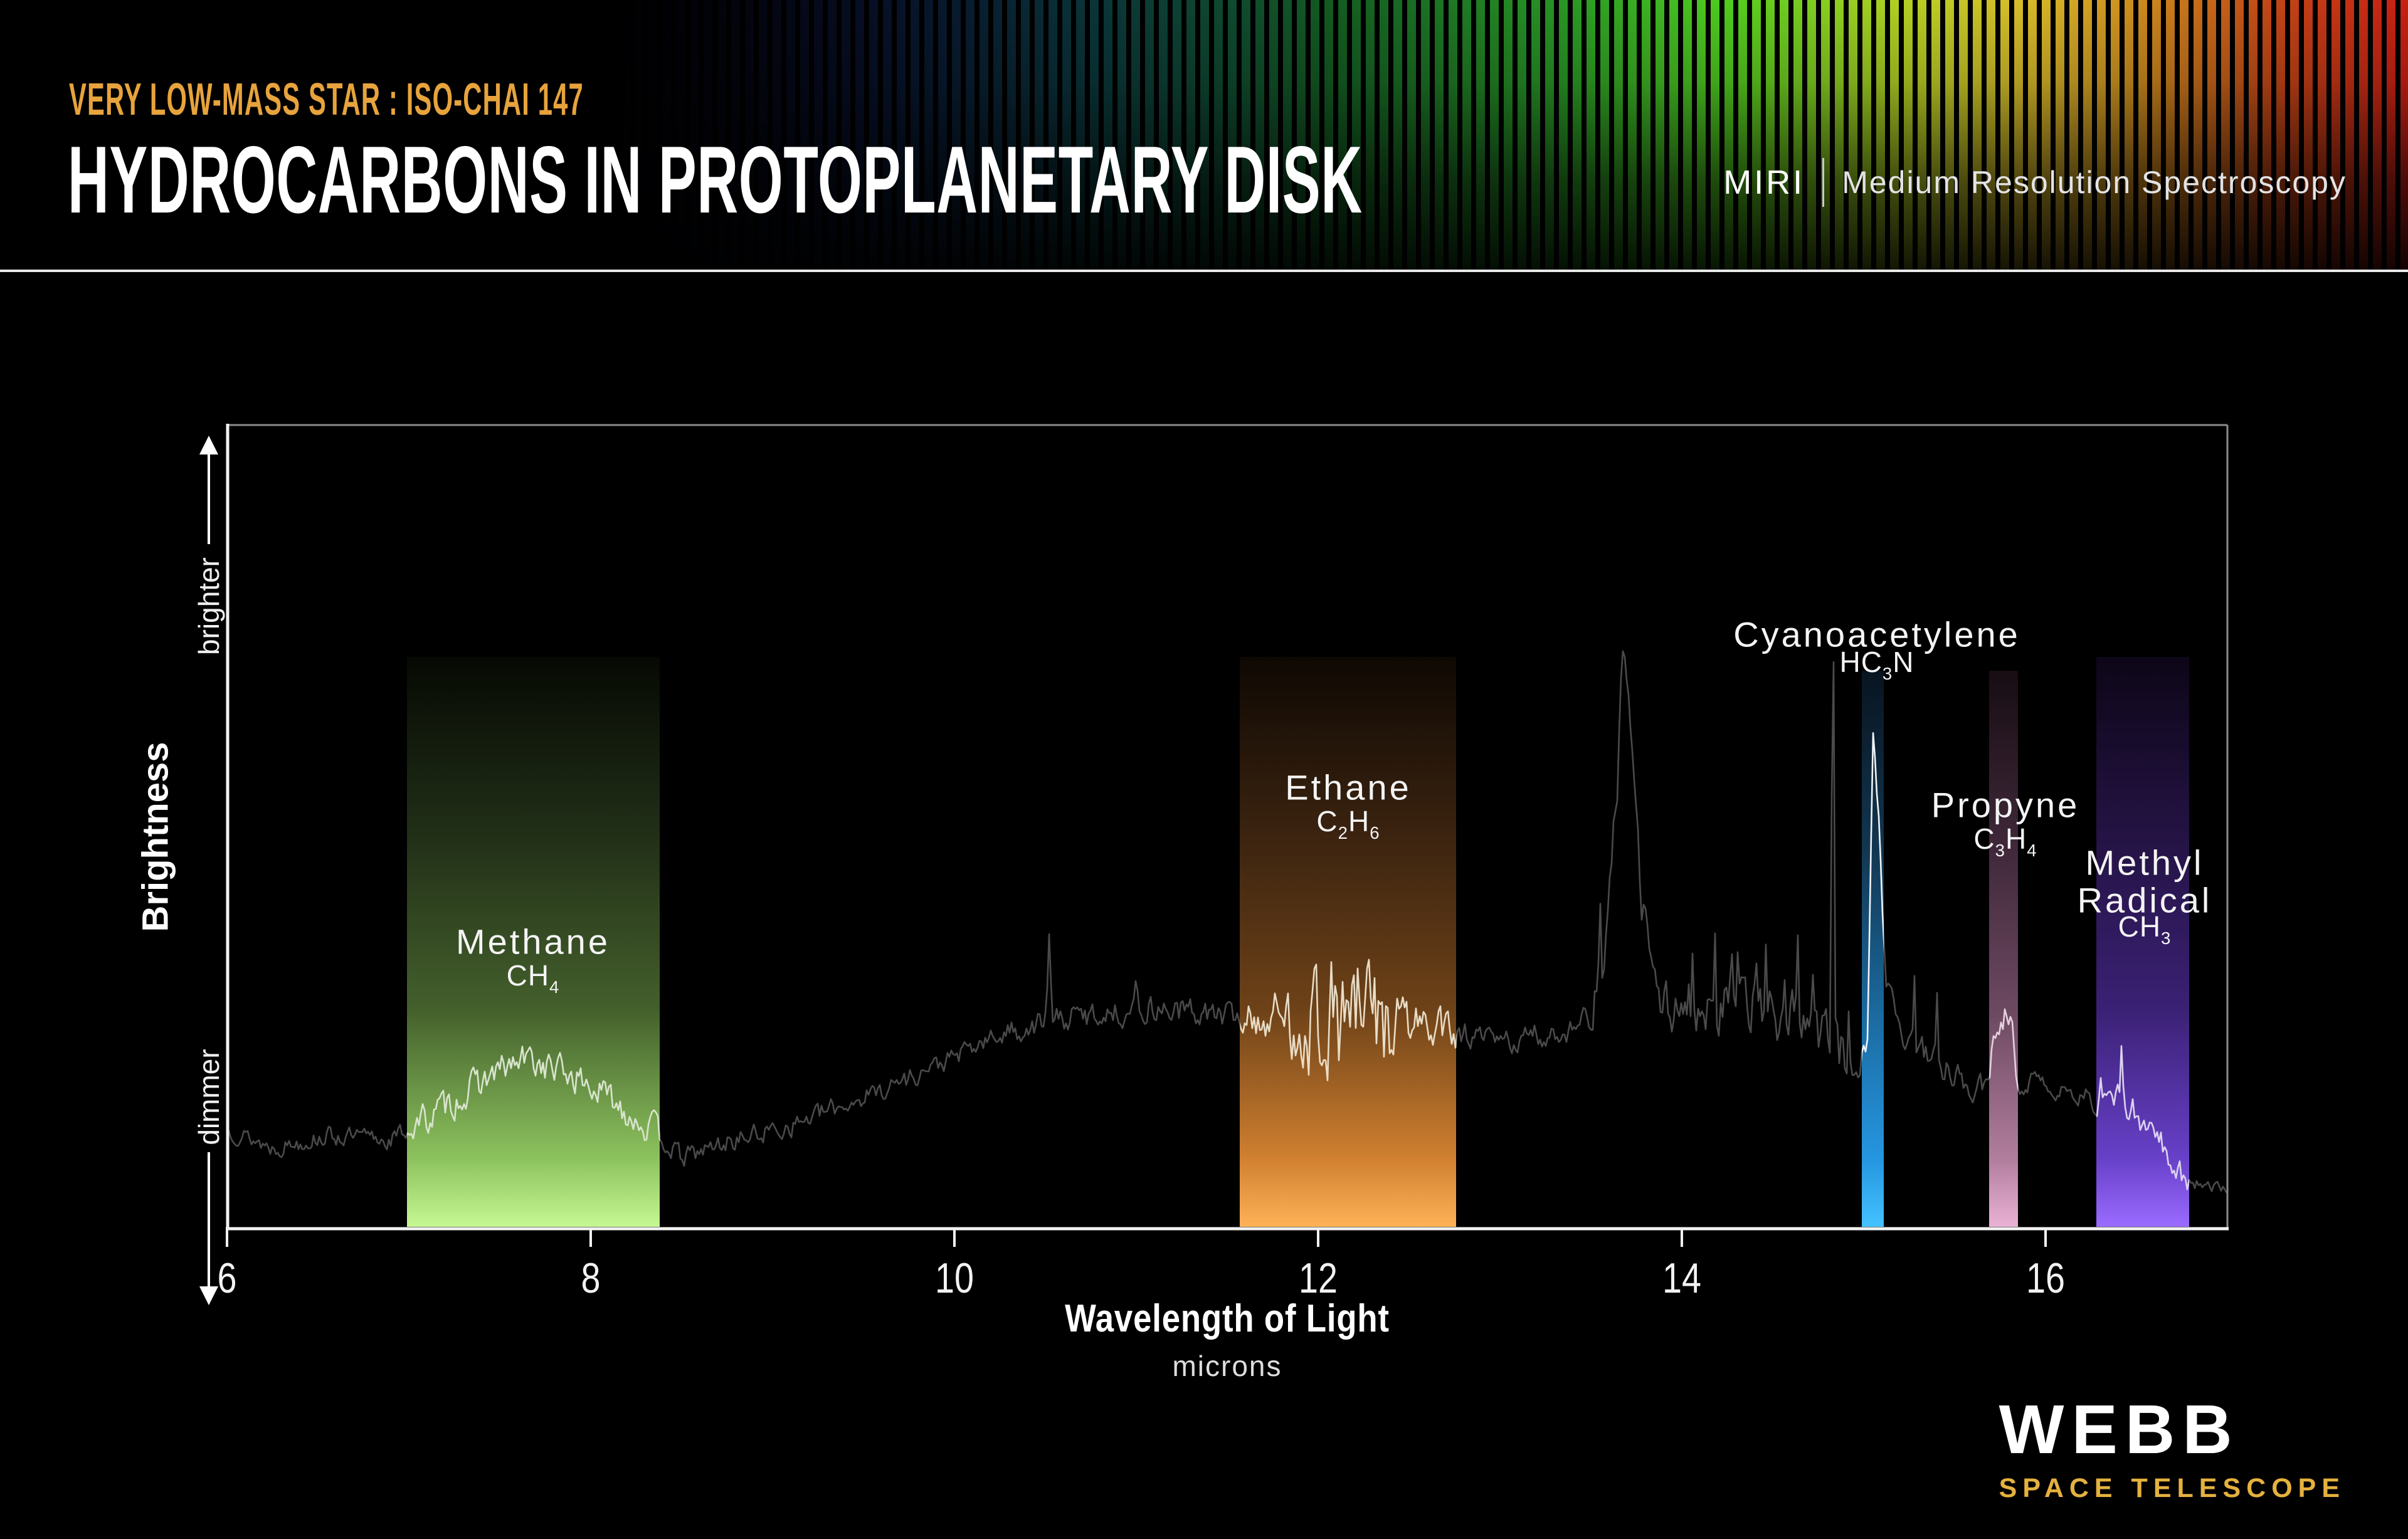 This screenshot has height=1539, width=2408. I want to click on band-label-propyne: Propyne, so click(2005, 805).